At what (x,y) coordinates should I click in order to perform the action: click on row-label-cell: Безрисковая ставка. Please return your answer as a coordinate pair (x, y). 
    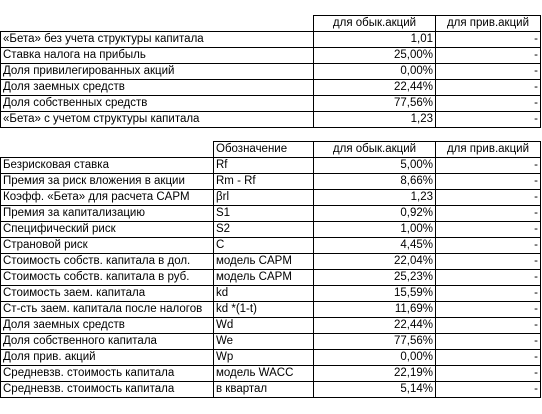
    Looking at the image, I should click on (107, 165).